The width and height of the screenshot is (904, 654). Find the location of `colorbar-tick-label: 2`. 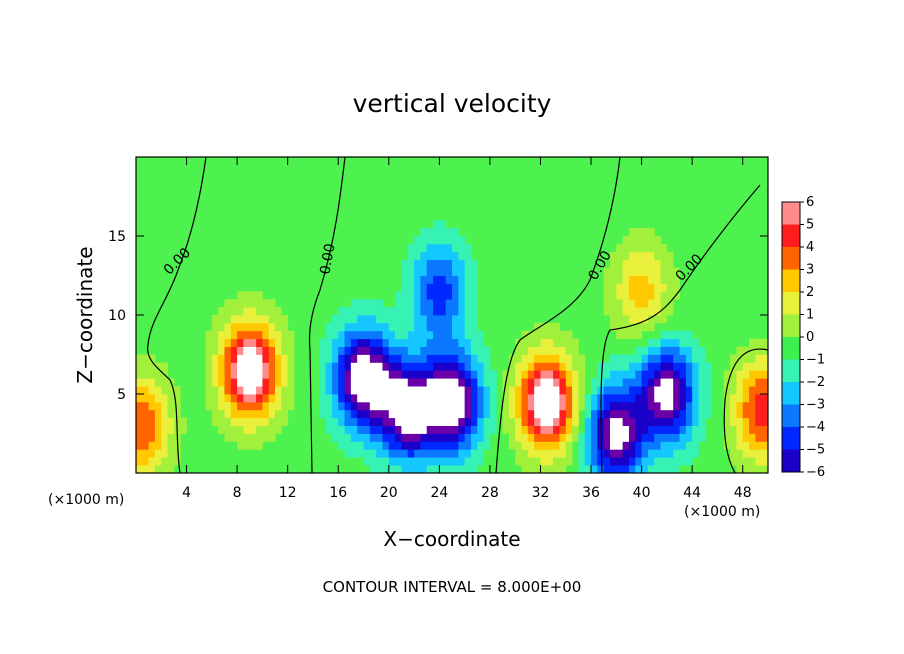

colorbar-tick-label: 2 is located at coordinates (810, 292).